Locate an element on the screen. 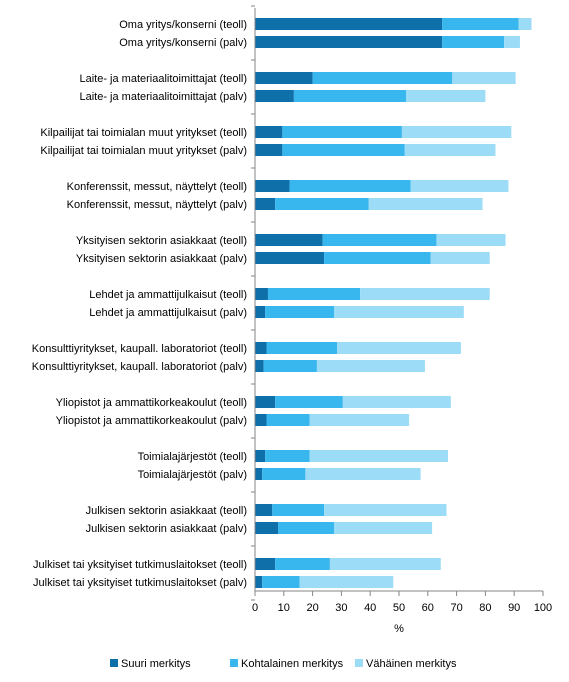 The width and height of the screenshot is (569, 682). x-tick-label: 90 is located at coordinates (514, 608).